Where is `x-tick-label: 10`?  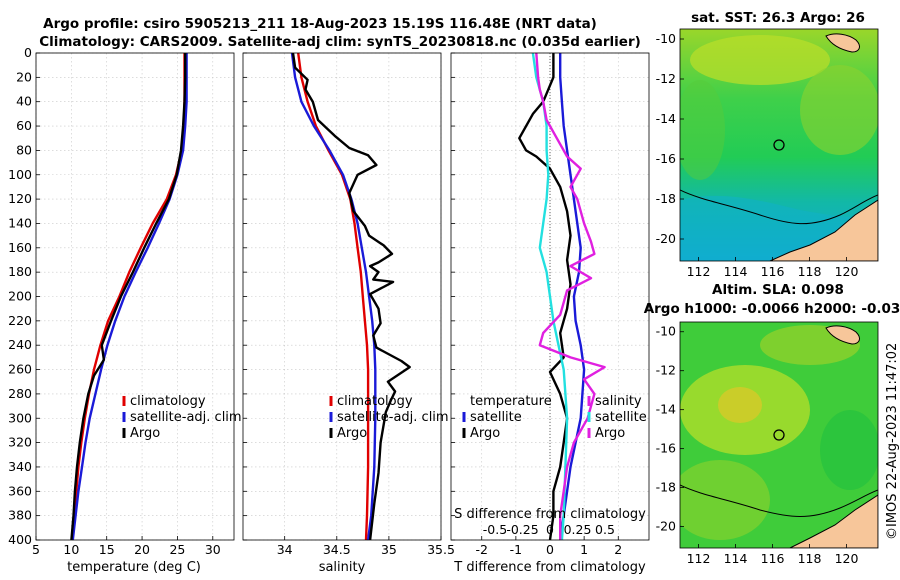
x-tick-label: 10 is located at coordinates (71, 549).